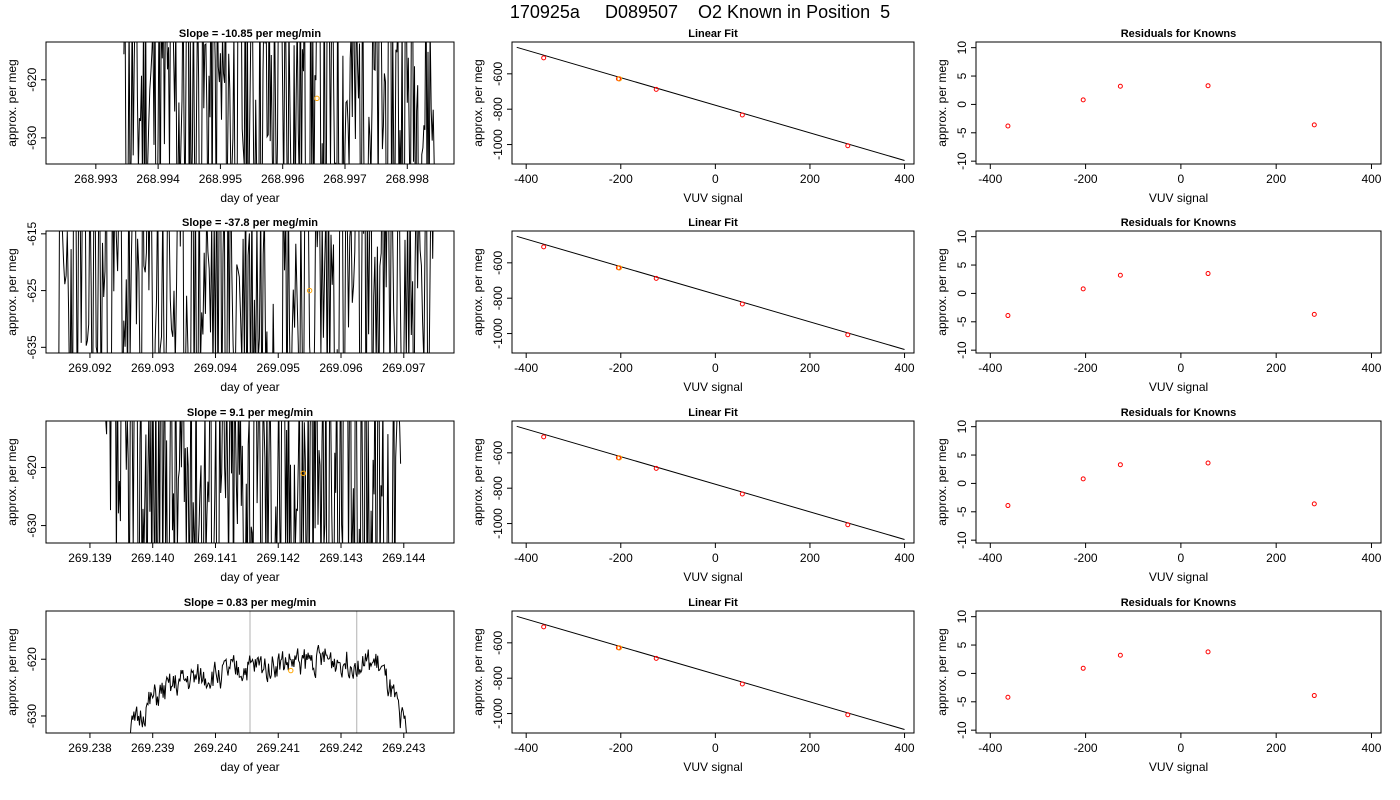 This screenshot has height=800, width=1400. What do you see at coordinates (90, 558) in the screenshot?
I see `x-tick-label: 269.139` at bounding box center [90, 558].